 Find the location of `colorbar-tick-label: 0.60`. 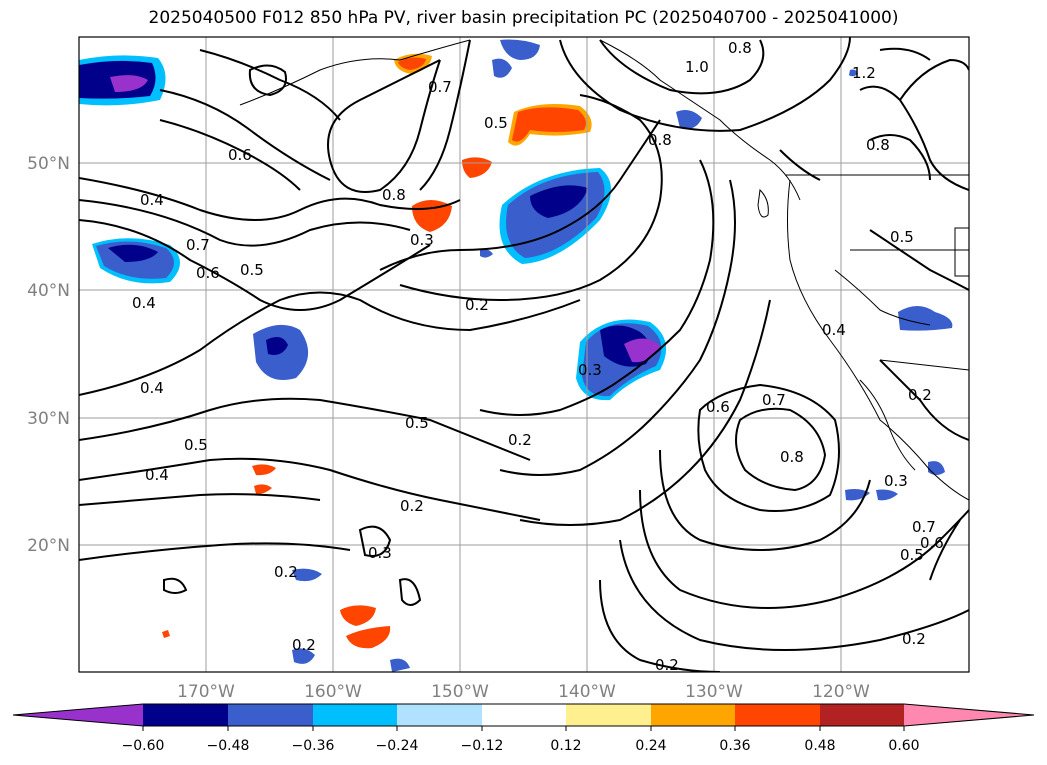

colorbar-tick-label: 0.60 is located at coordinates (903, 746).